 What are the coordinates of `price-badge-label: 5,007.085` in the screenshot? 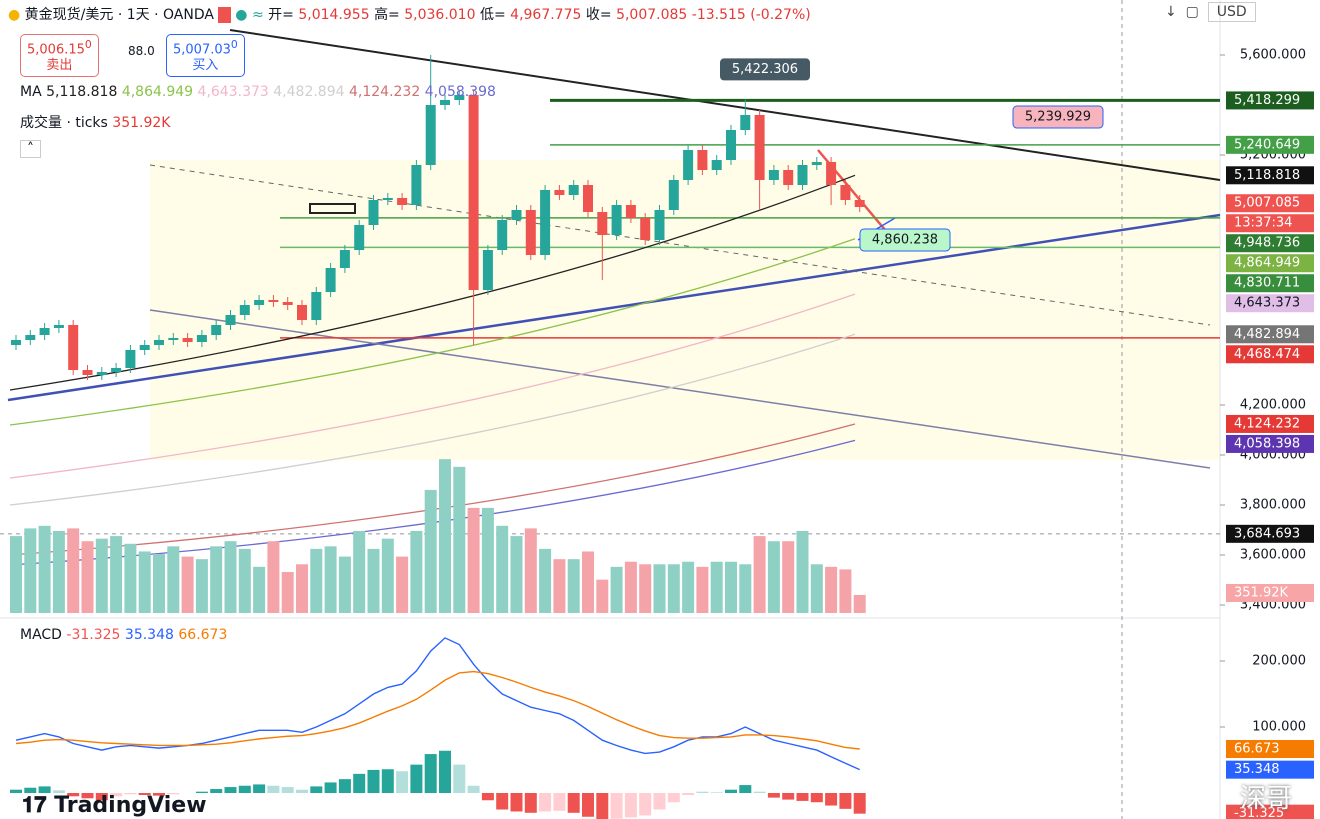 It's located at (1267, 203).